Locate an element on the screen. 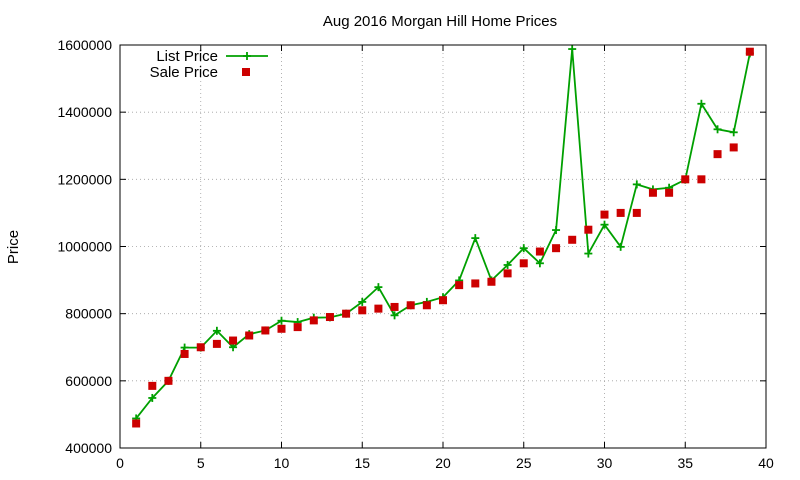 The width and height of the screenshot is (800, 480). chart-title: Aug 2016 Morgan Hill Home Prices is located at coordinates (440, 21).